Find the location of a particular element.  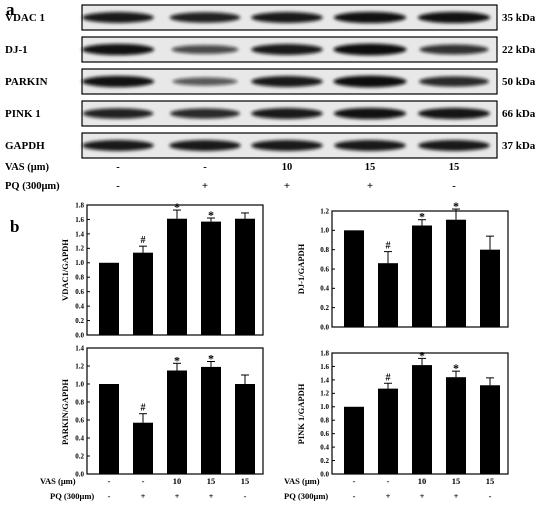

panel-letter-a: a is located at coordinates (10, 9).